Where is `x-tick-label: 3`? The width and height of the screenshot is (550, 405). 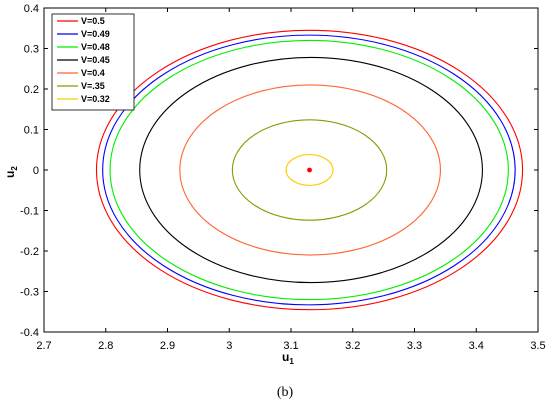 x-tick-label: 3 is located at coordinates (229, 346).